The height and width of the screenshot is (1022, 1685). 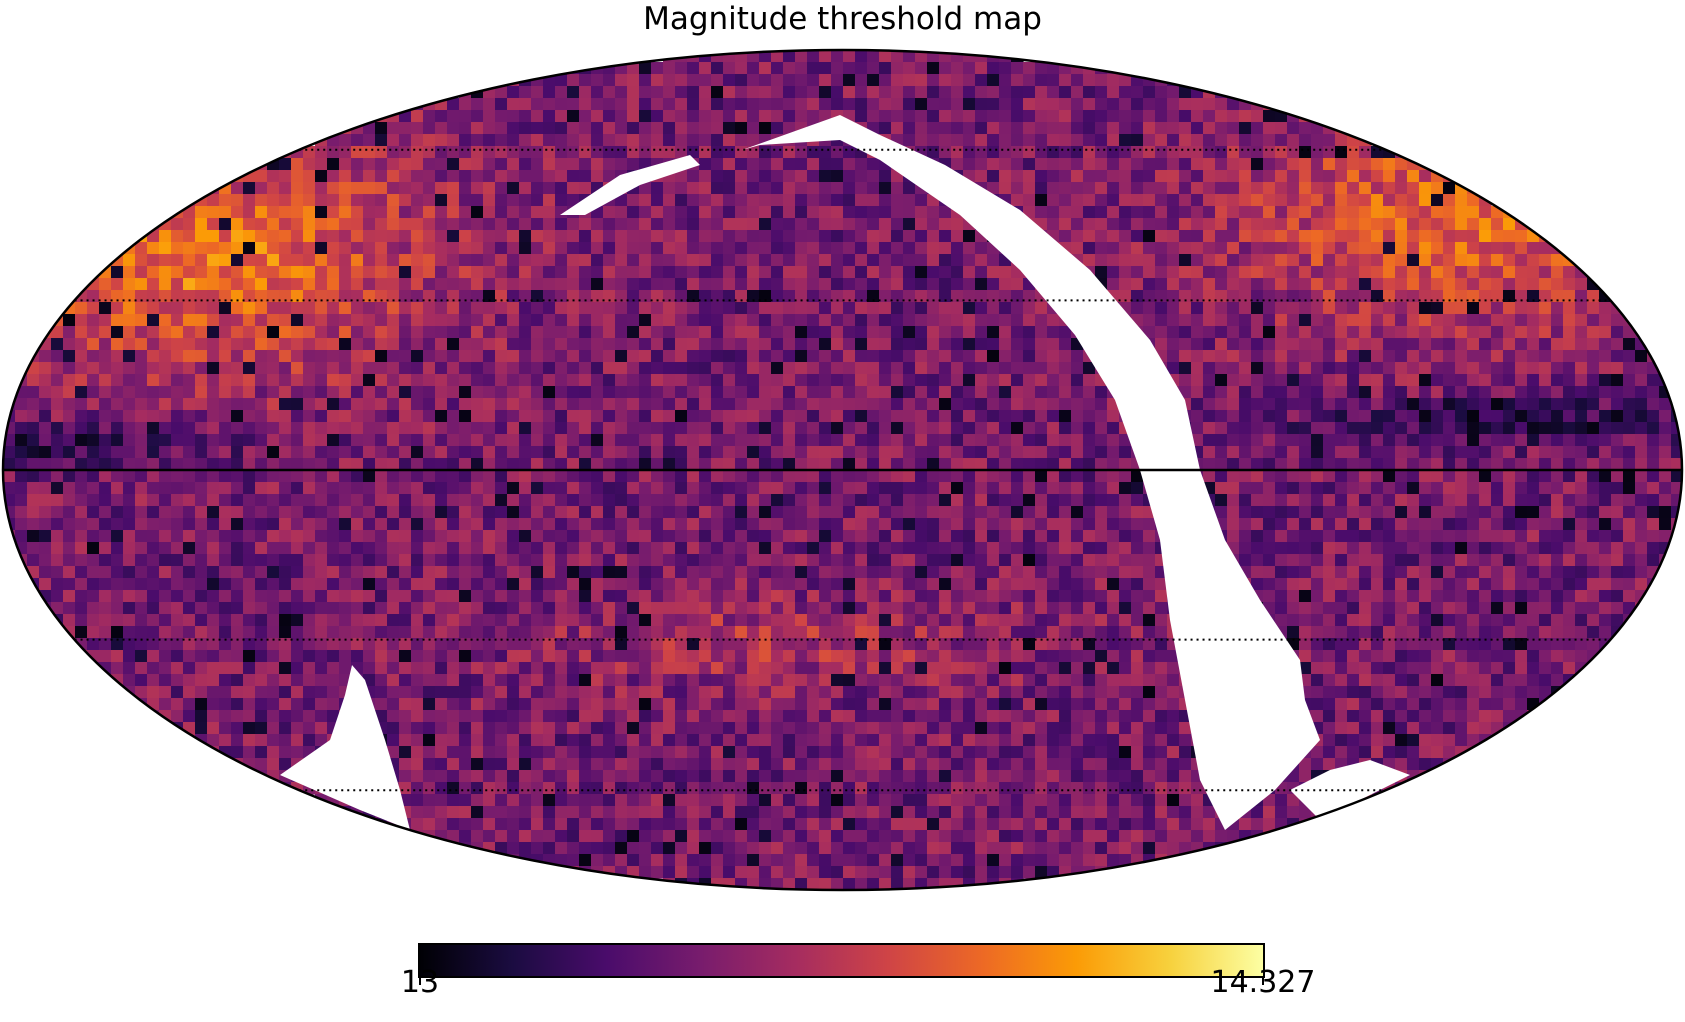 I want to click on masked-region-upper-left-strip, so click(x=630, y=185).